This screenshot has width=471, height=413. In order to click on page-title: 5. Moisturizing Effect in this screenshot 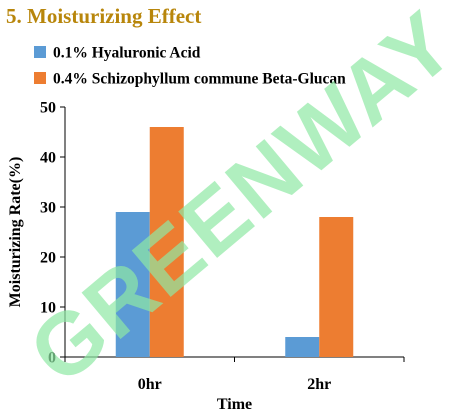, I will do `click(104, 16)`.